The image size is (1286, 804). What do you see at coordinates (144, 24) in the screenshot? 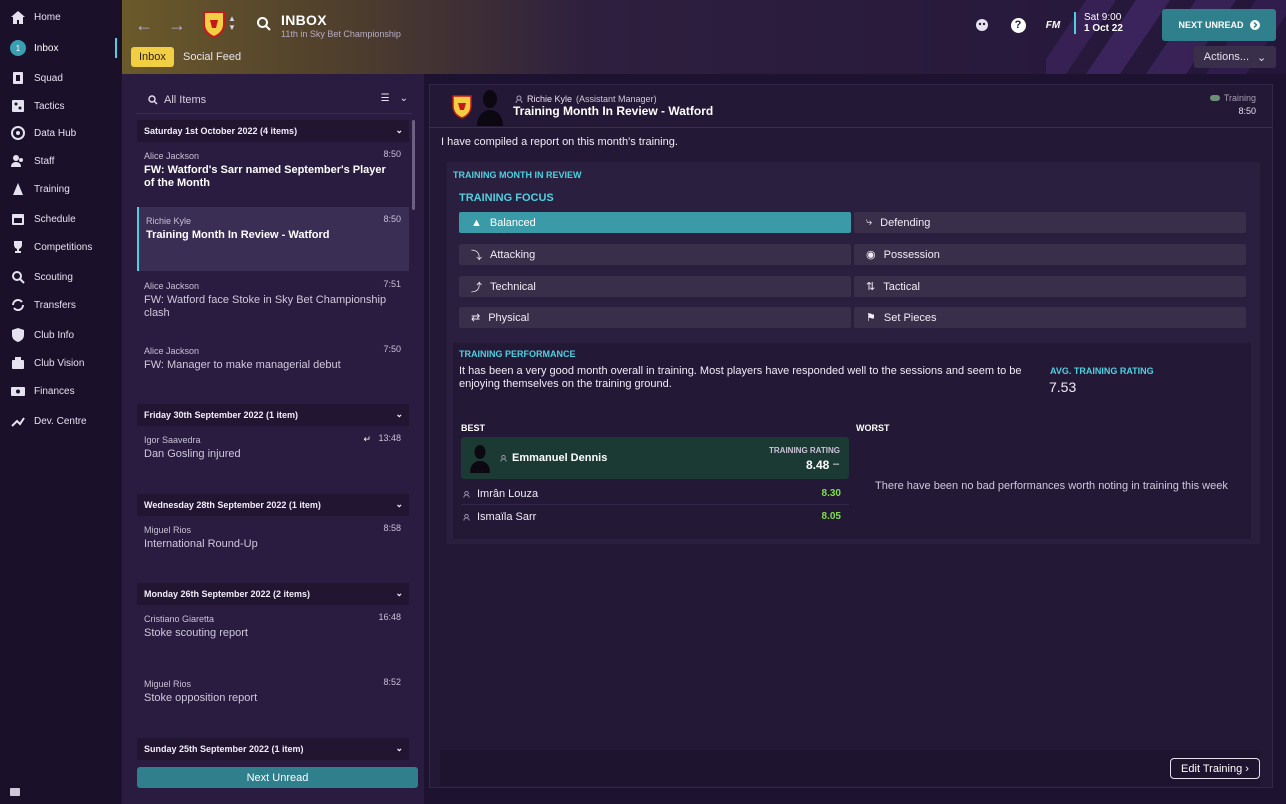
I see `back-arrow-icon: ←` at bounding box center [144, 24].